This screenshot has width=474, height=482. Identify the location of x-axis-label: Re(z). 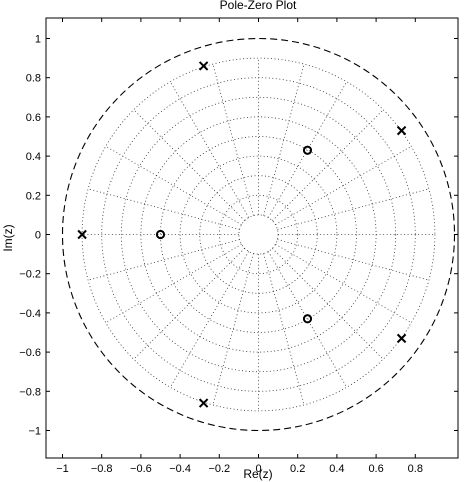
(257, 474).